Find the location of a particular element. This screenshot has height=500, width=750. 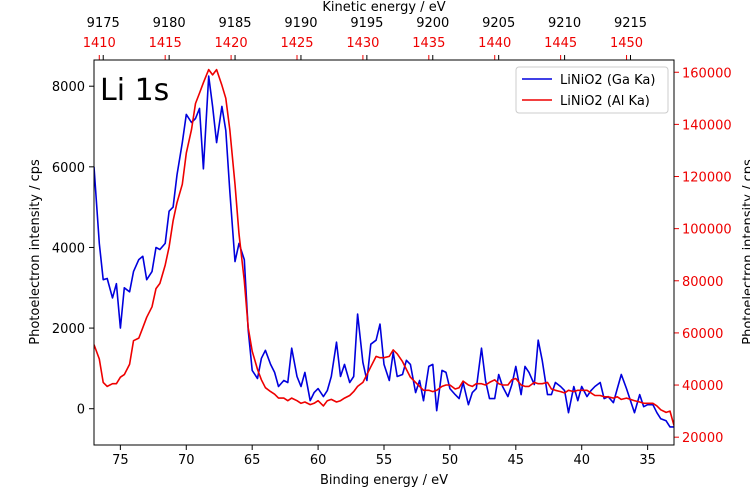

y-tick-label-right: 100000 is located at coordinates (707, 230).